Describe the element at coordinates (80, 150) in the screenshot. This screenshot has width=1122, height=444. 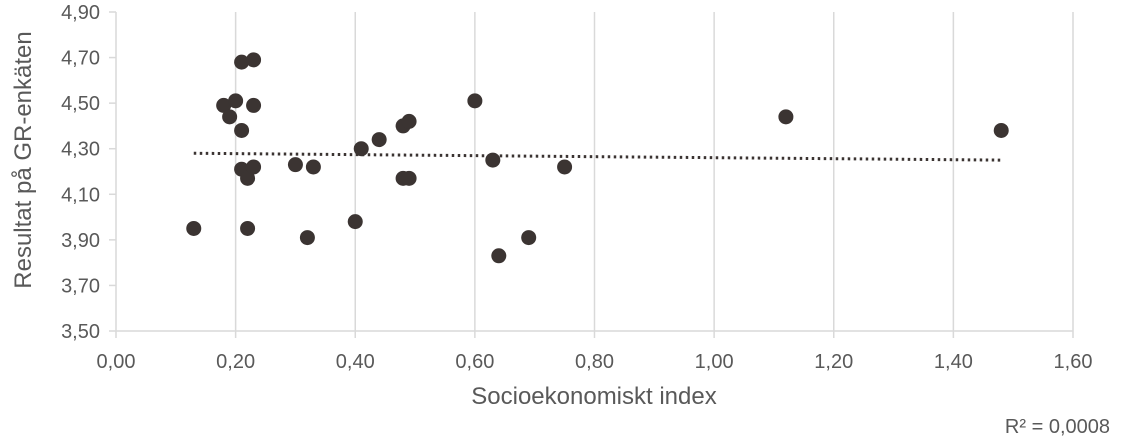
I see `y-tick-label: 4,30` at that location.